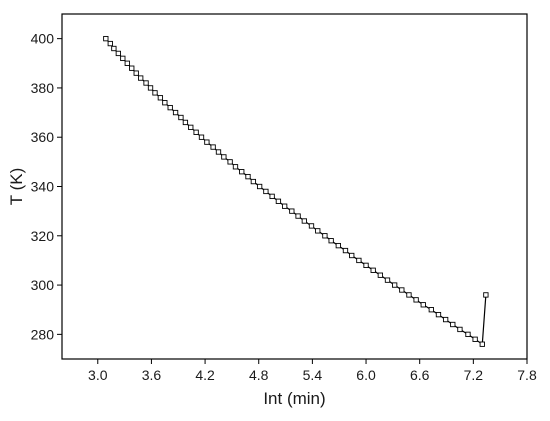  Describe the element at coordinates (474, 375) in the screenshot. I see `x-tick-label: 7.2` at that location.